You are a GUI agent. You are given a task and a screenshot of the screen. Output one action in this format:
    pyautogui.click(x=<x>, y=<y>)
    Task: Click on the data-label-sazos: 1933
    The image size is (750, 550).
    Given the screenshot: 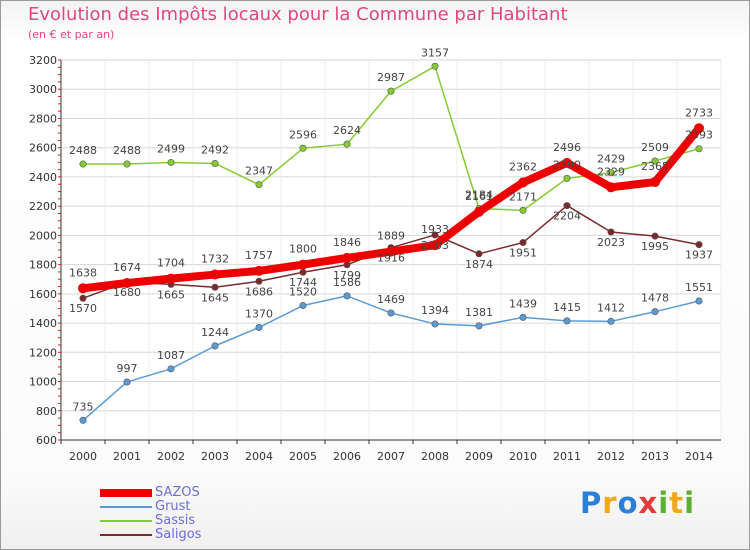 What is the action you would take?
    pyautogui.click(x=435, y=229)
    